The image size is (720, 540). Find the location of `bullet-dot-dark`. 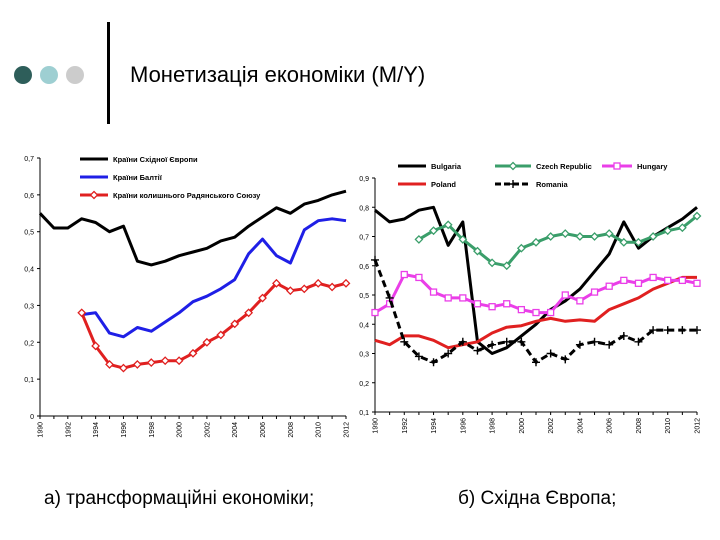

bullet-dot-dark is located at coordinates (23, 75).